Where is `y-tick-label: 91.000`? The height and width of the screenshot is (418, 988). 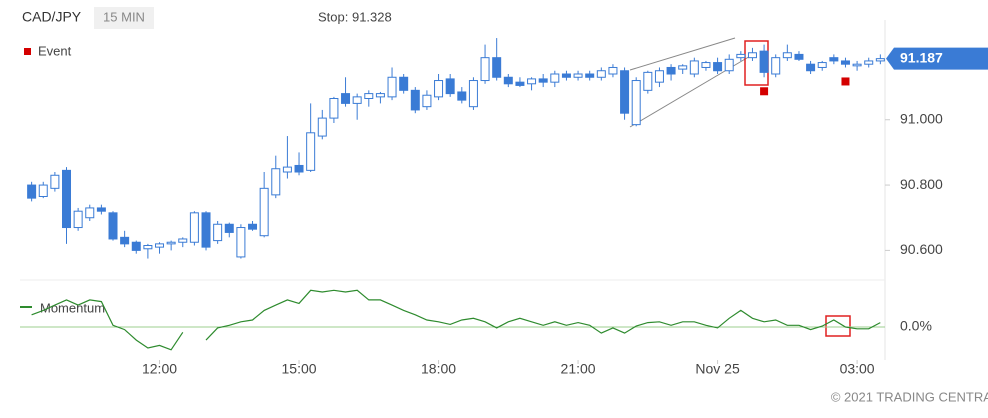
y-tick-label: 91.000 is located at coordinates (921, 118).